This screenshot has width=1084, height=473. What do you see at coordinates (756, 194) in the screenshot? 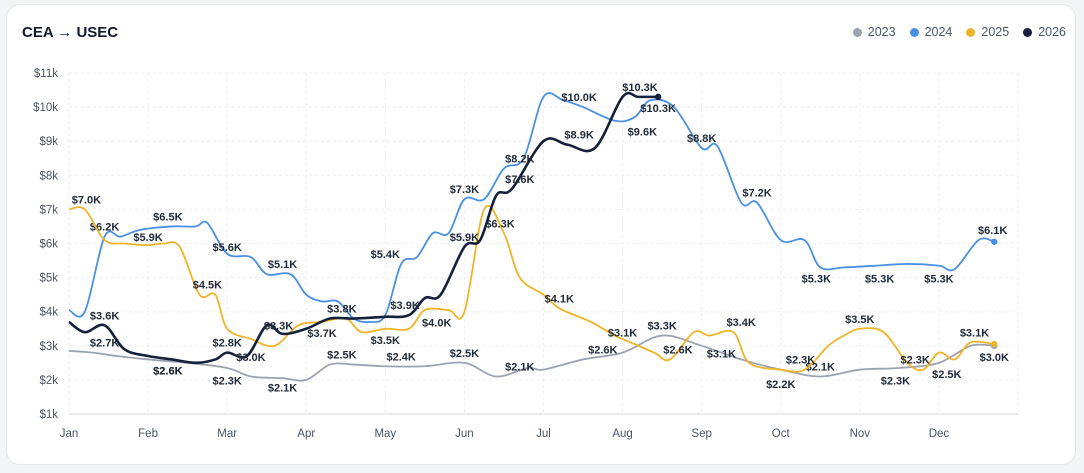
I see `data-label: $7.2K` at bounding box center [756, 194].